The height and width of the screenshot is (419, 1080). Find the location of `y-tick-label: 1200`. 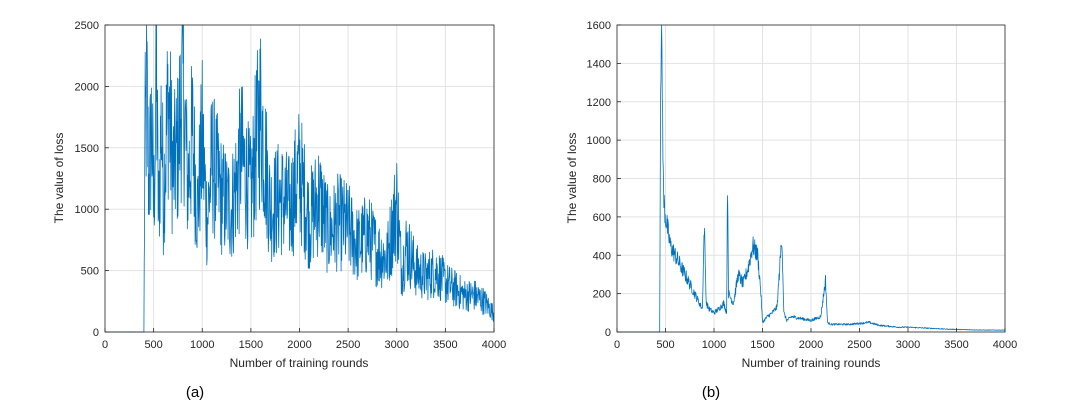

y-tick-label: 1200 is located at coordinates (599, 103).